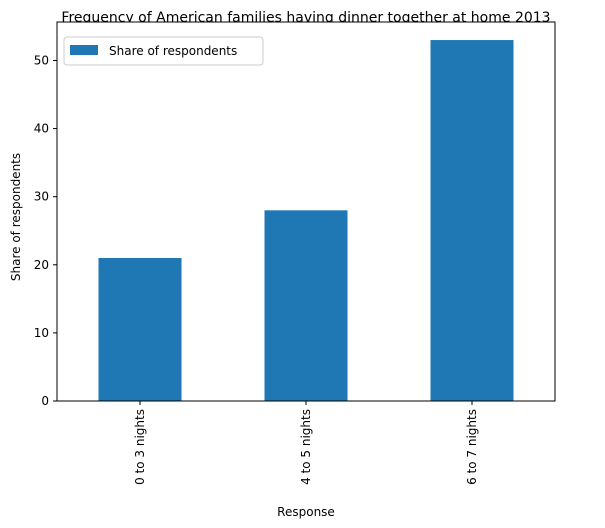  What do you see at coordinates (472, 447) in the screenshot?
I see `x-tick-label: 6 to 7 nights` at bounding box center [472, 447].